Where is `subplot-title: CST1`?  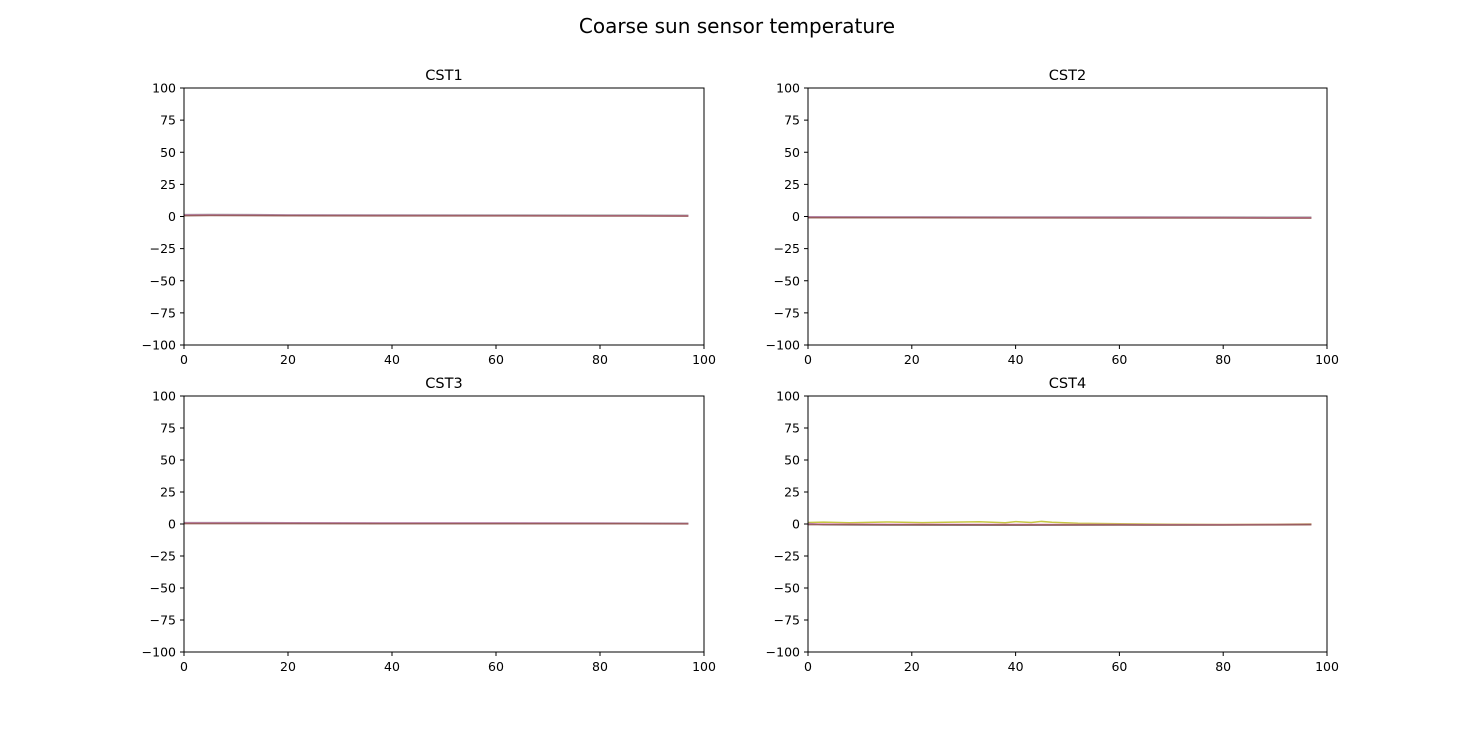
subplot-title: CST1 is located at coordinates (443, 76).